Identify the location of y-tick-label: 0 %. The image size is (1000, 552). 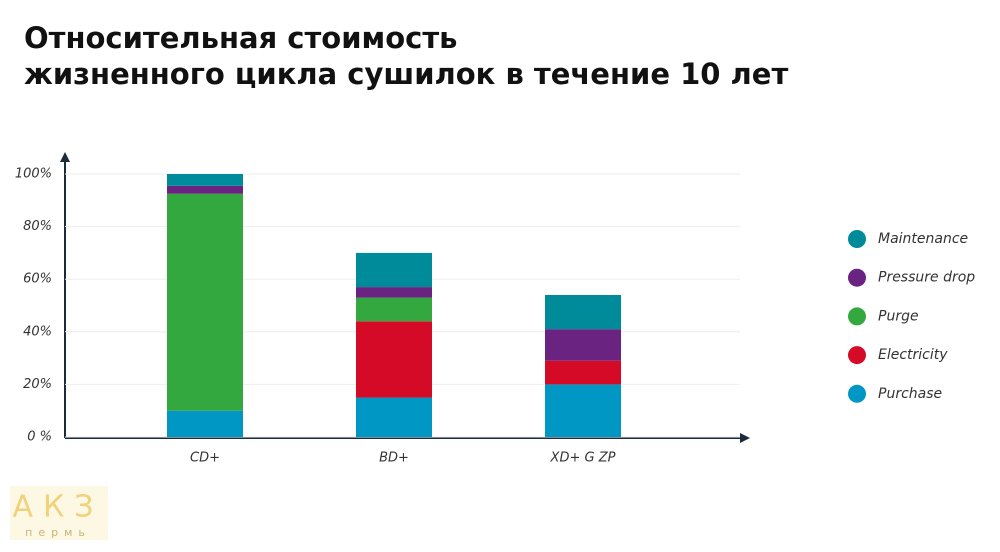
(39, 437).